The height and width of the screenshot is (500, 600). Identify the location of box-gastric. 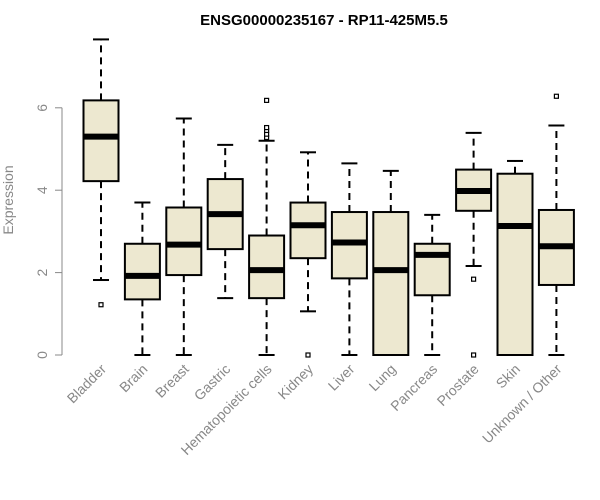
(225, 221).